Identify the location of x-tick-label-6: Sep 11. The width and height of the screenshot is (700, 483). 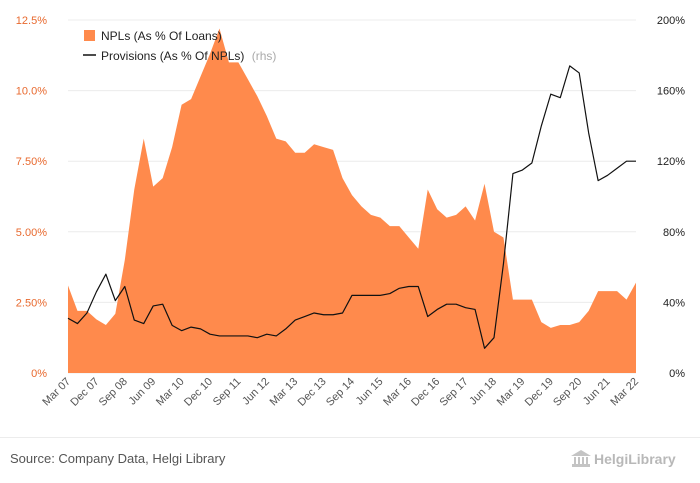
(227, 392).